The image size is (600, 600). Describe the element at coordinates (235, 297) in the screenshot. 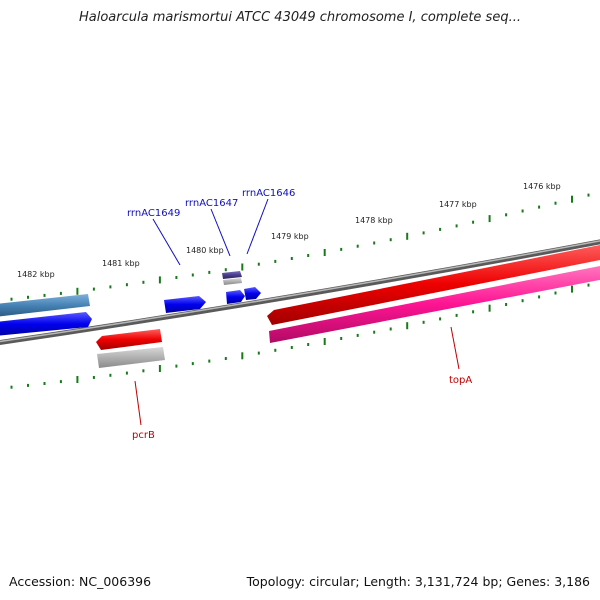

I see `feature-blue-rrnAC1647` at that location.